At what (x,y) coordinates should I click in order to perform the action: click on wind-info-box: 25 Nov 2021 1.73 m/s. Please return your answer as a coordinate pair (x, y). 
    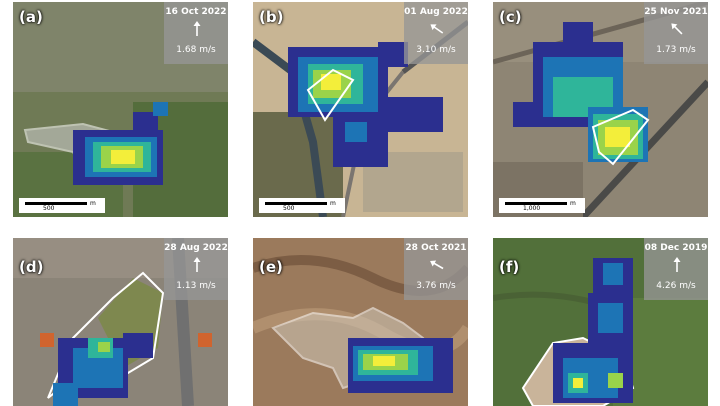
    Looking at the image, I should click on (676, 33).